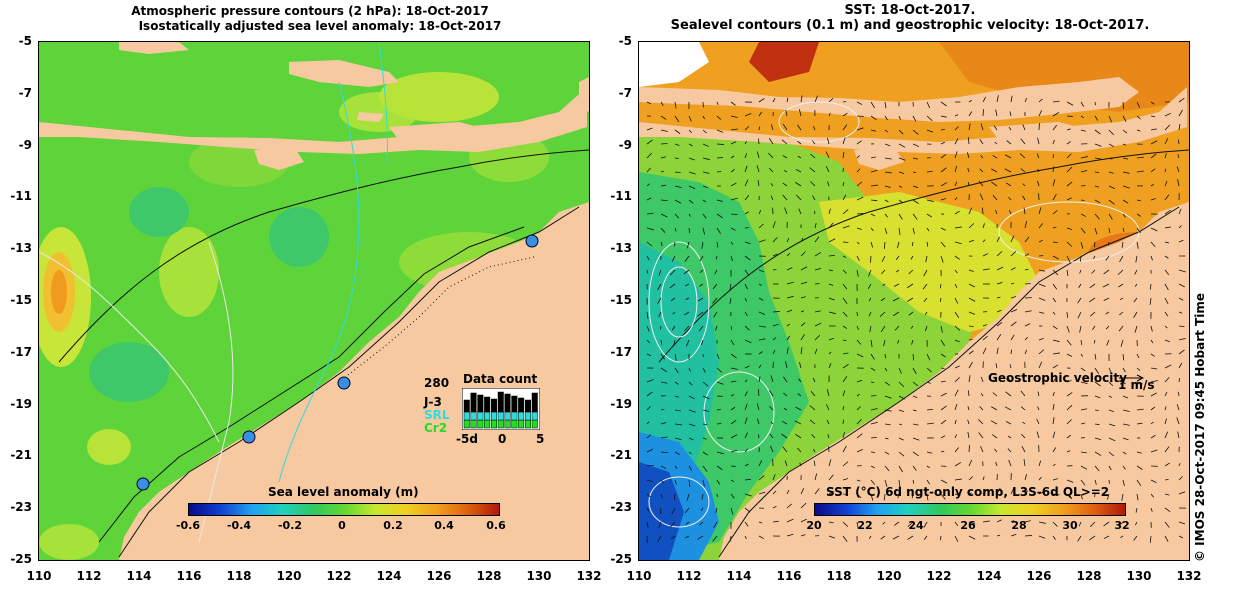 This screenshot has height=590, width=1250. What do you see at coordinates (437, 383) in the screenshot?
I see `data-count-value: 280` at bounding box center [437, 383].